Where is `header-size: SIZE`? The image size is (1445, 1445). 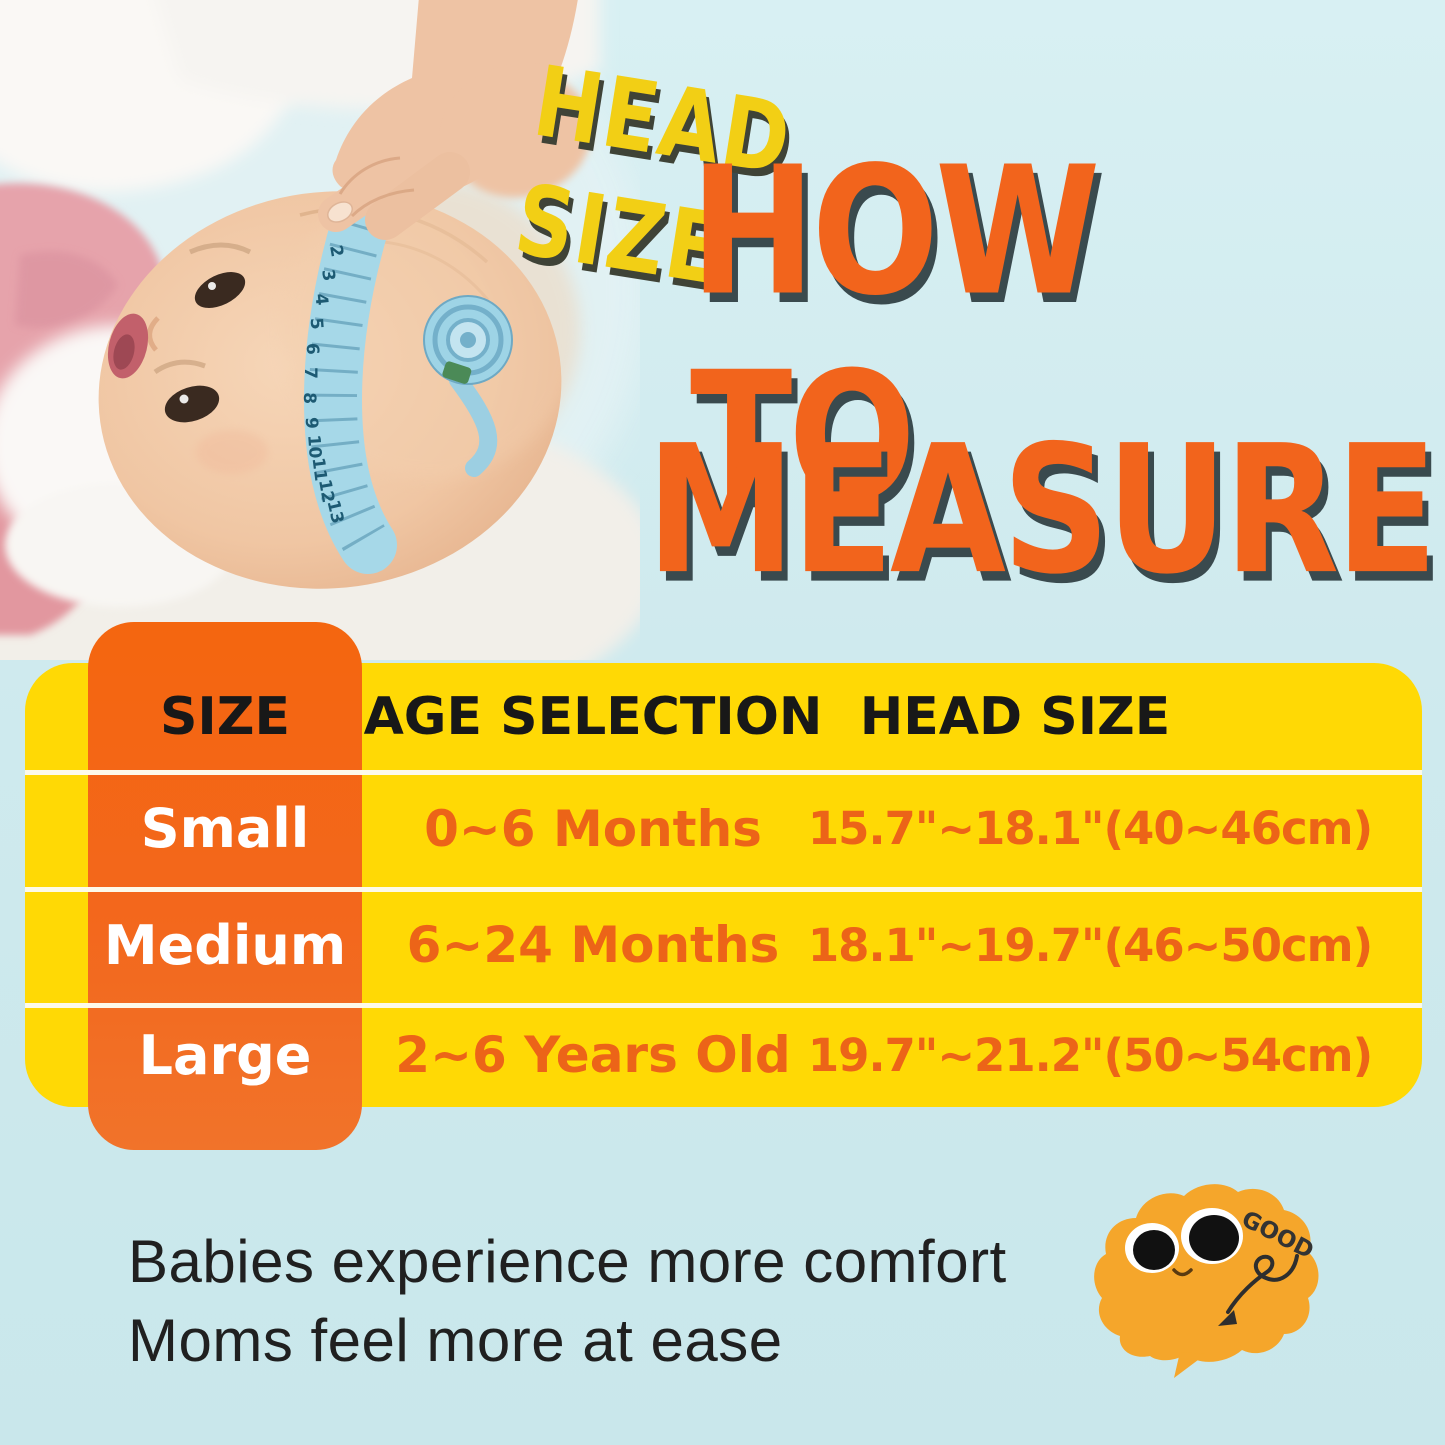 header-size: SIZE is located at coordinates (225, 716).